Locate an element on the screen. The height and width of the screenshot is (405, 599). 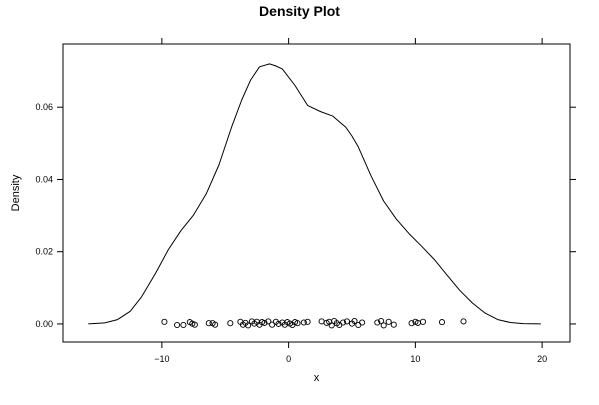
x-tick-label: 10 is located at coordinates (415, 359).